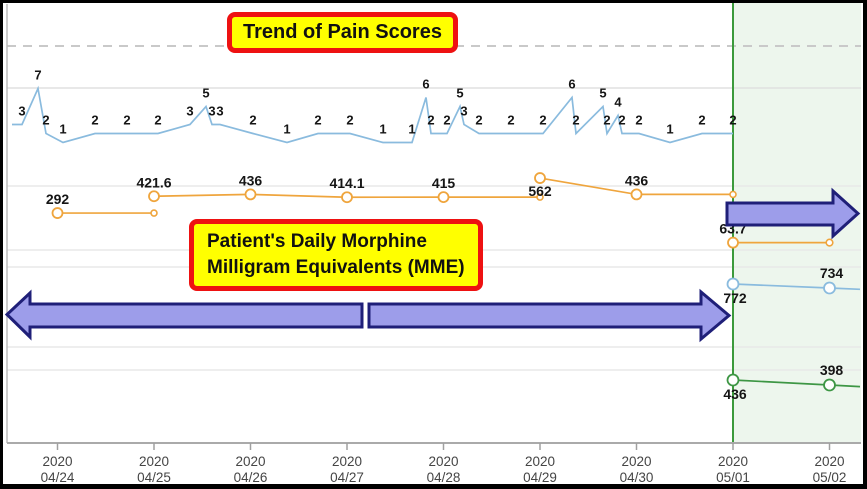 The height and width of the screenshot is (489, 867). Describe the element at coordinates (346, 183) in the screenshot. I see `mme-value: 414.1` at that location.